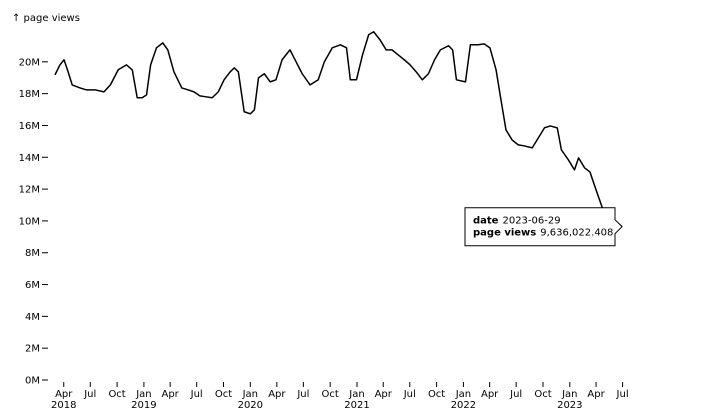  I want to click on tooltip-value: 2023-06-29, so click(531, 221).